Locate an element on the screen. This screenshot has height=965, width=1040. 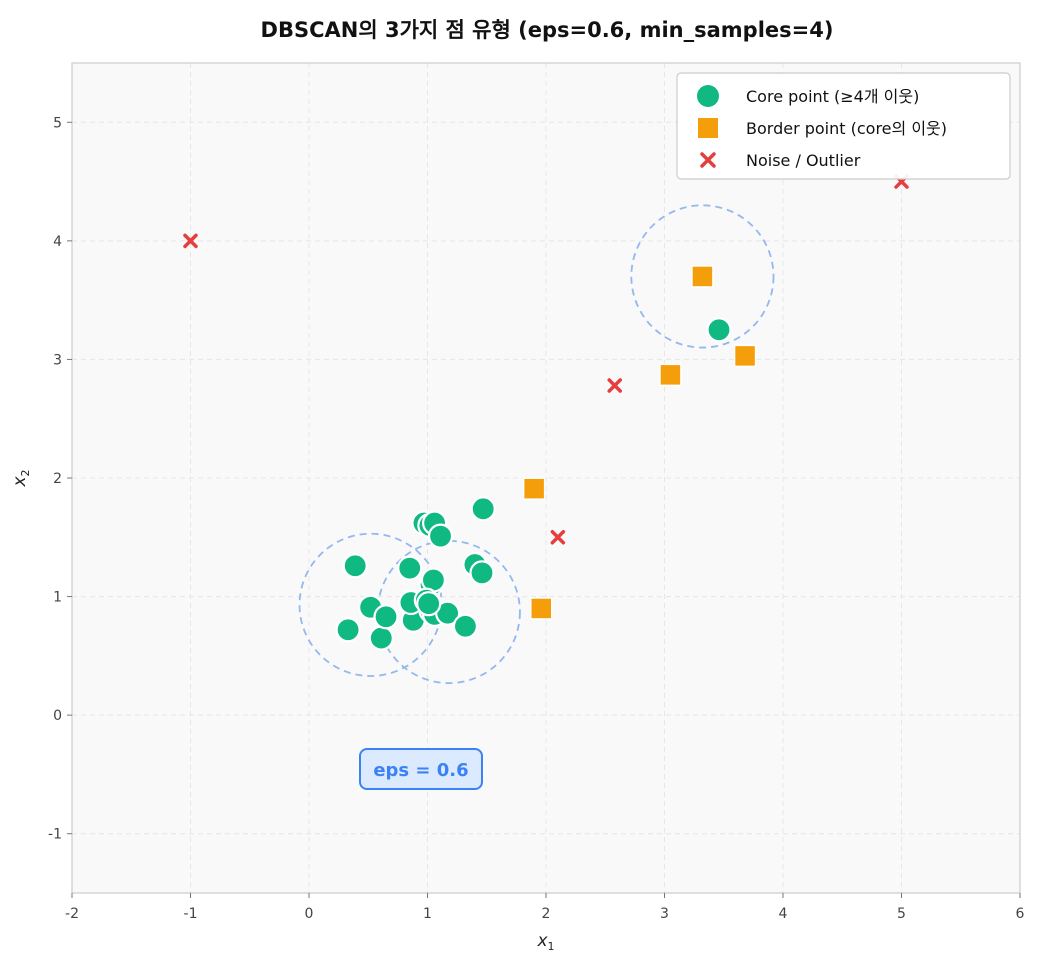
x-tick-label: -1 is located at coordinates (191, 914).